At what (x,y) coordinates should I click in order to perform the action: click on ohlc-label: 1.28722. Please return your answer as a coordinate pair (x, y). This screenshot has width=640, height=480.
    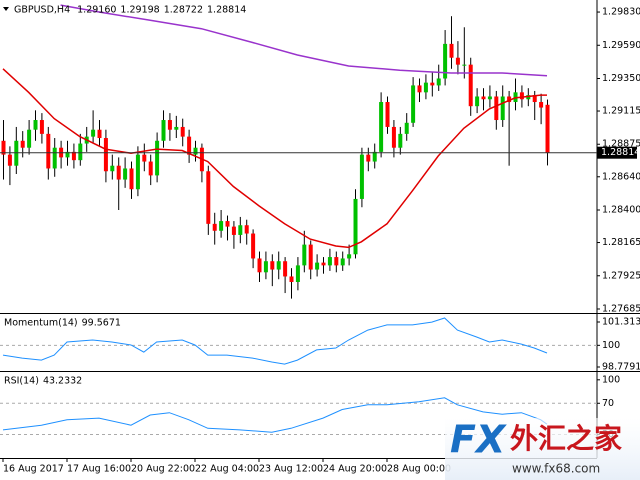
    Looking at the image, I should click on (183, 10).